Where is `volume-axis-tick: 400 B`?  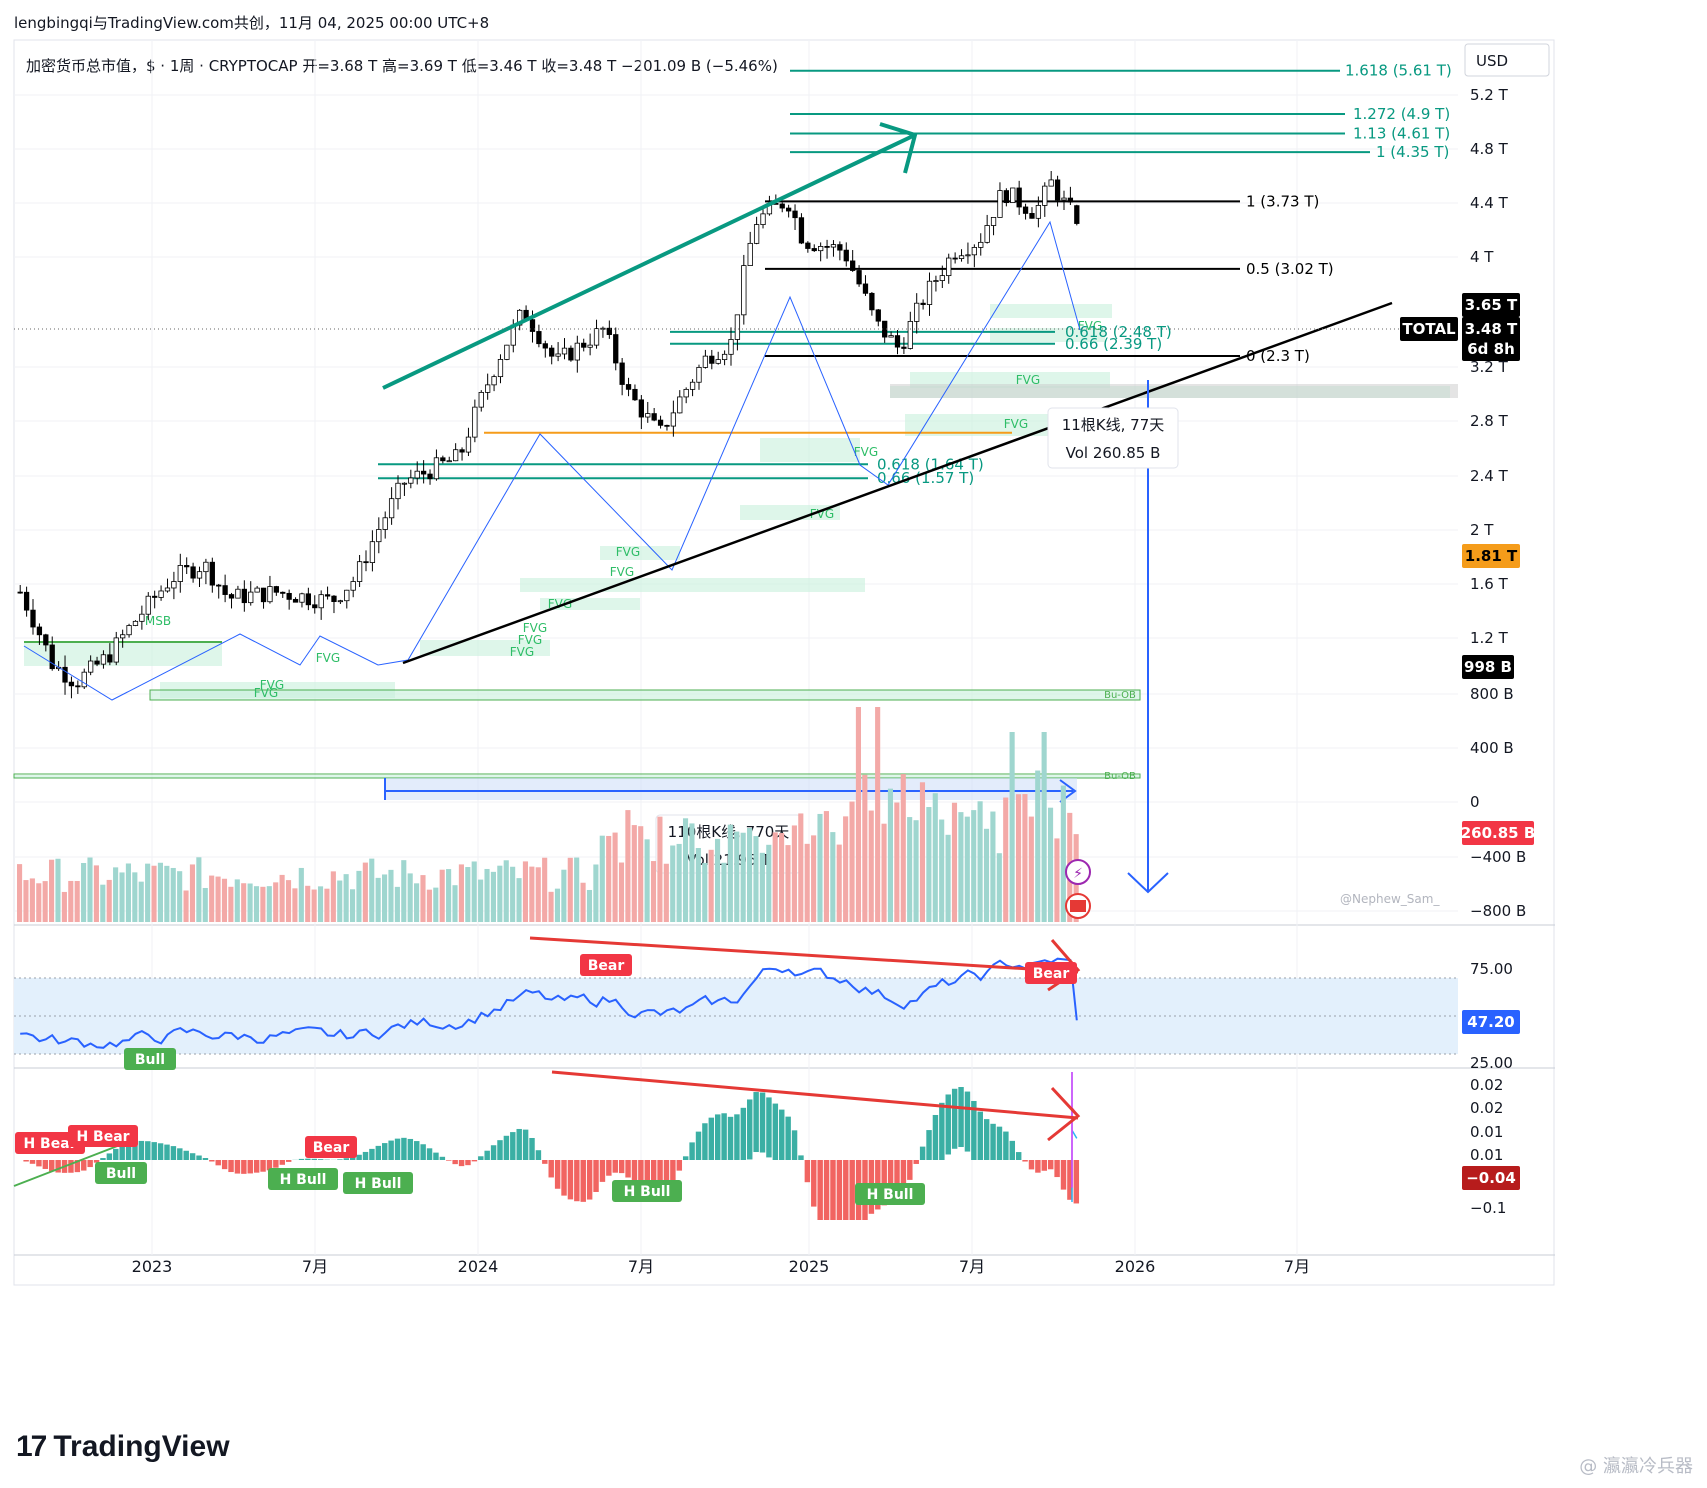
volume-axis-tick: 400 B is located at coordinates (1492, 748).